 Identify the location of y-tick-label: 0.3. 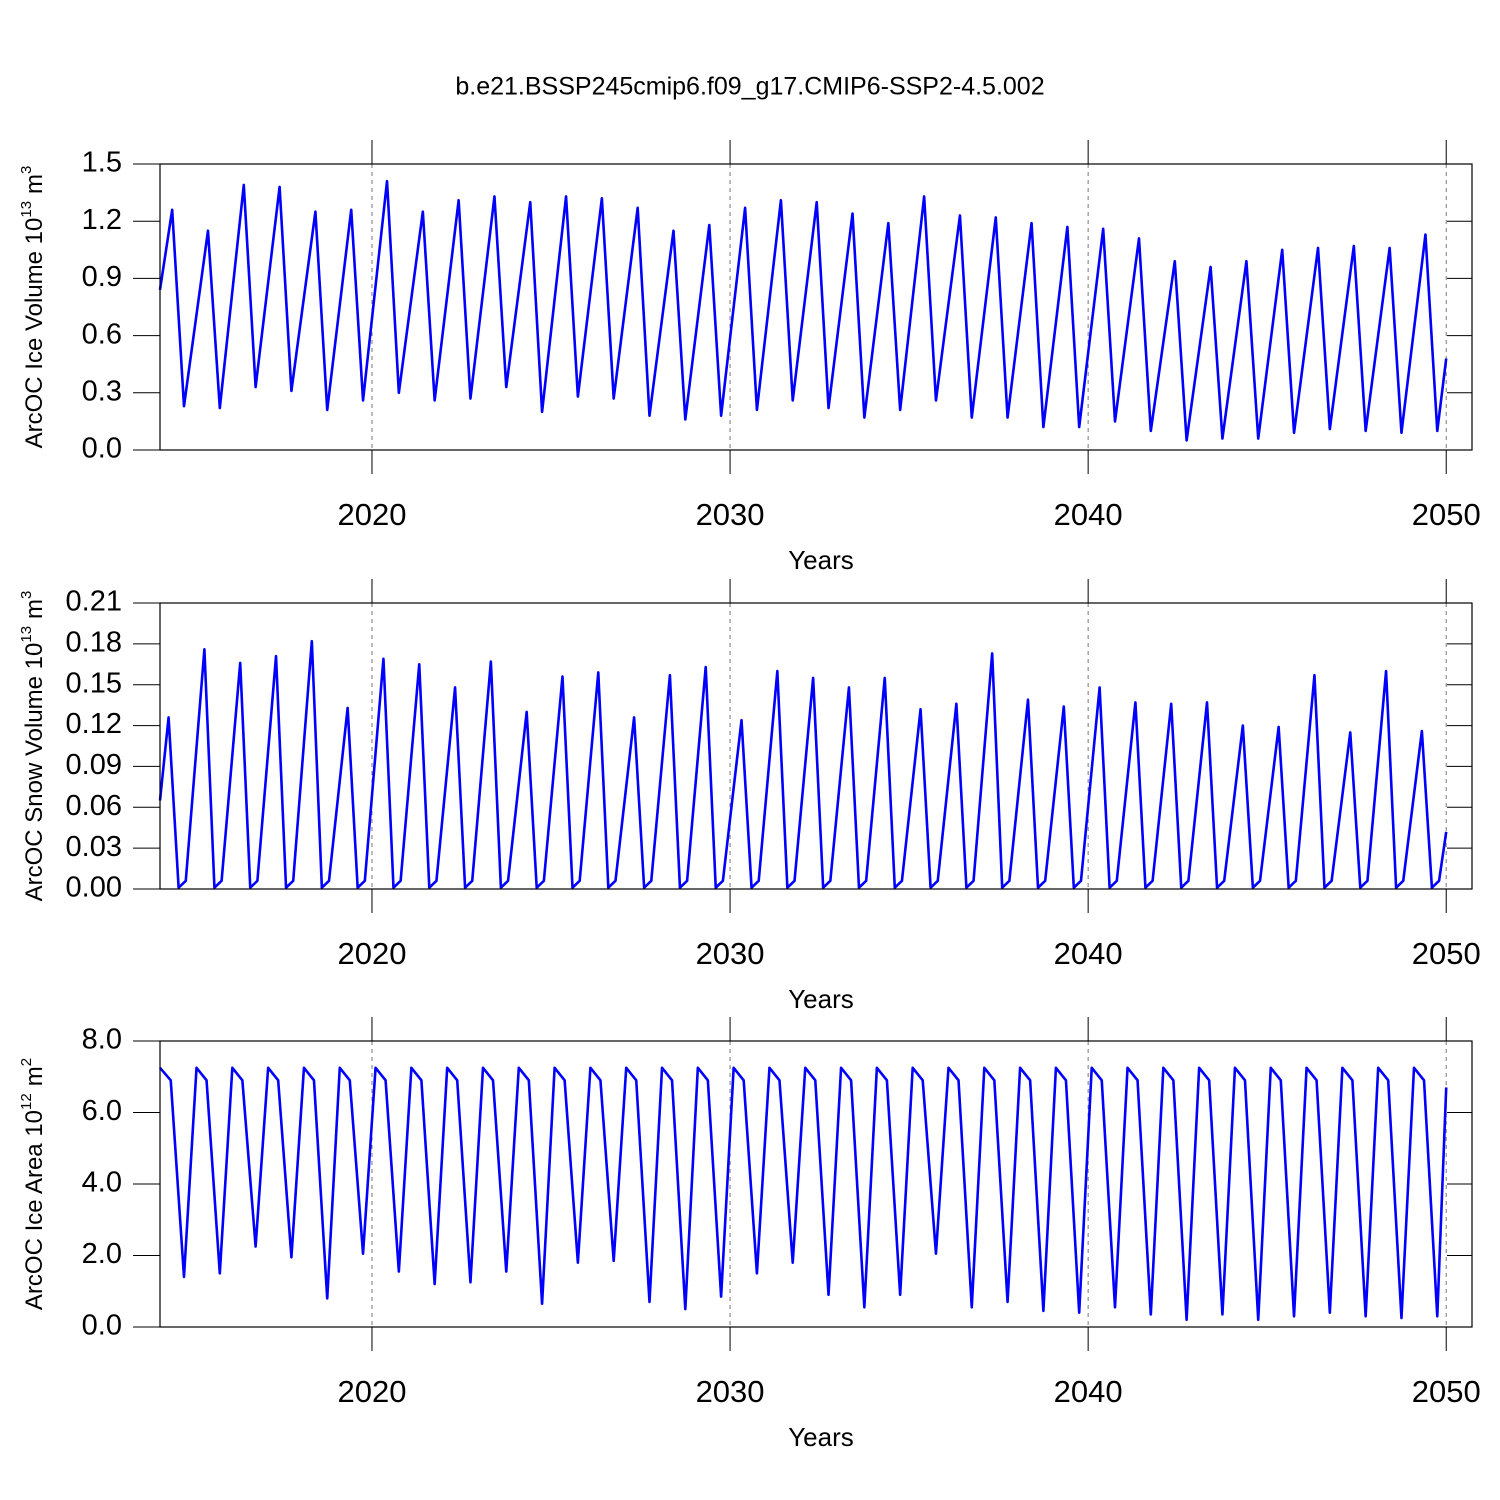
(102, 391).